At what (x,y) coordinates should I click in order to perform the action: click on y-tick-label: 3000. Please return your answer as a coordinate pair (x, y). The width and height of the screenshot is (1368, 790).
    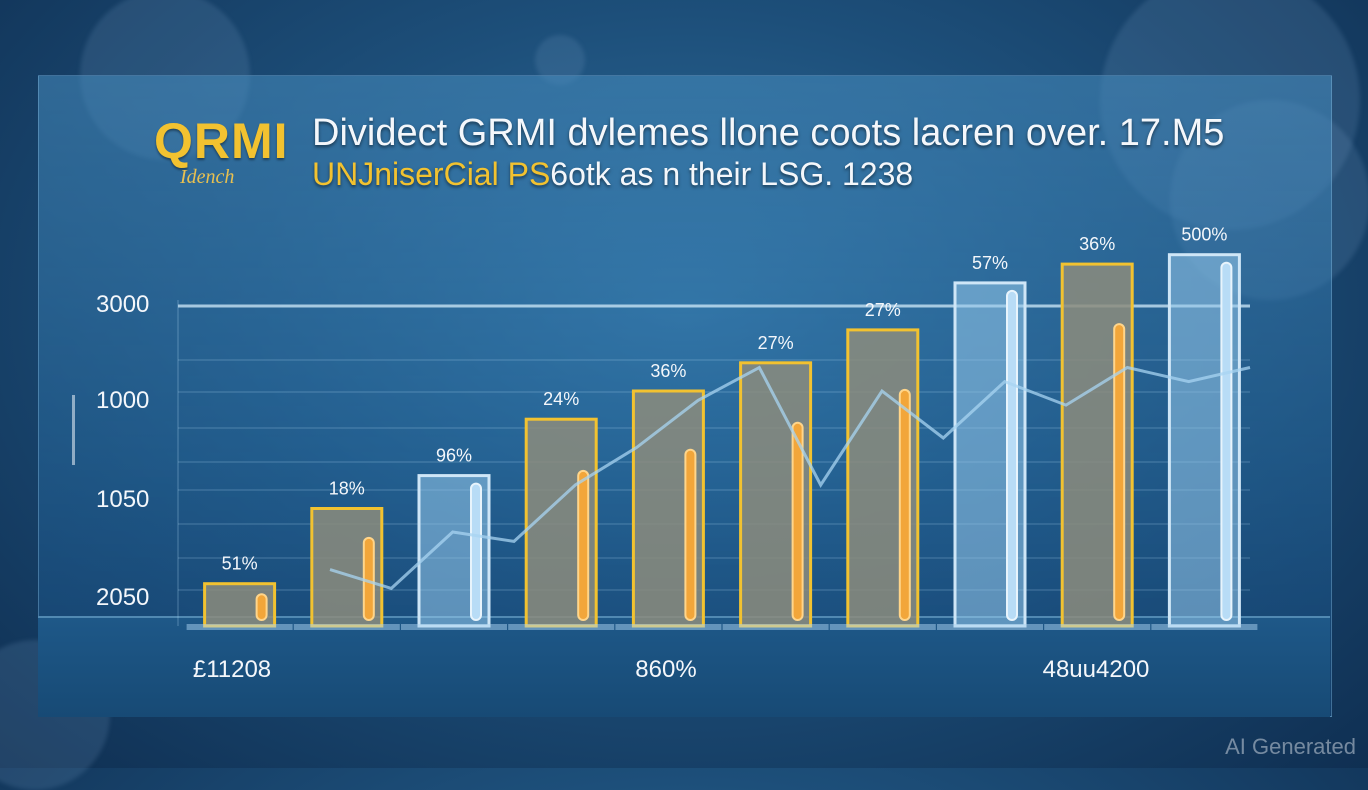
    Looking at the image, I should click on (122, 304).